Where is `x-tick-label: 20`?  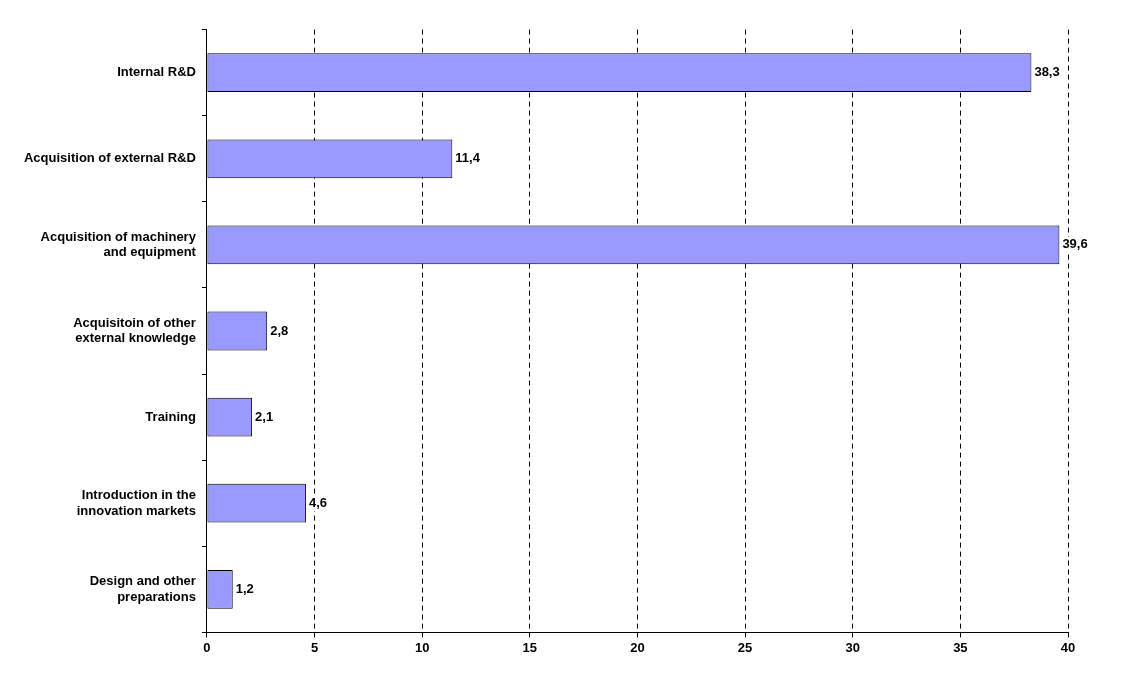 x-tick-label: 20 is located at coordinates (637, 647).